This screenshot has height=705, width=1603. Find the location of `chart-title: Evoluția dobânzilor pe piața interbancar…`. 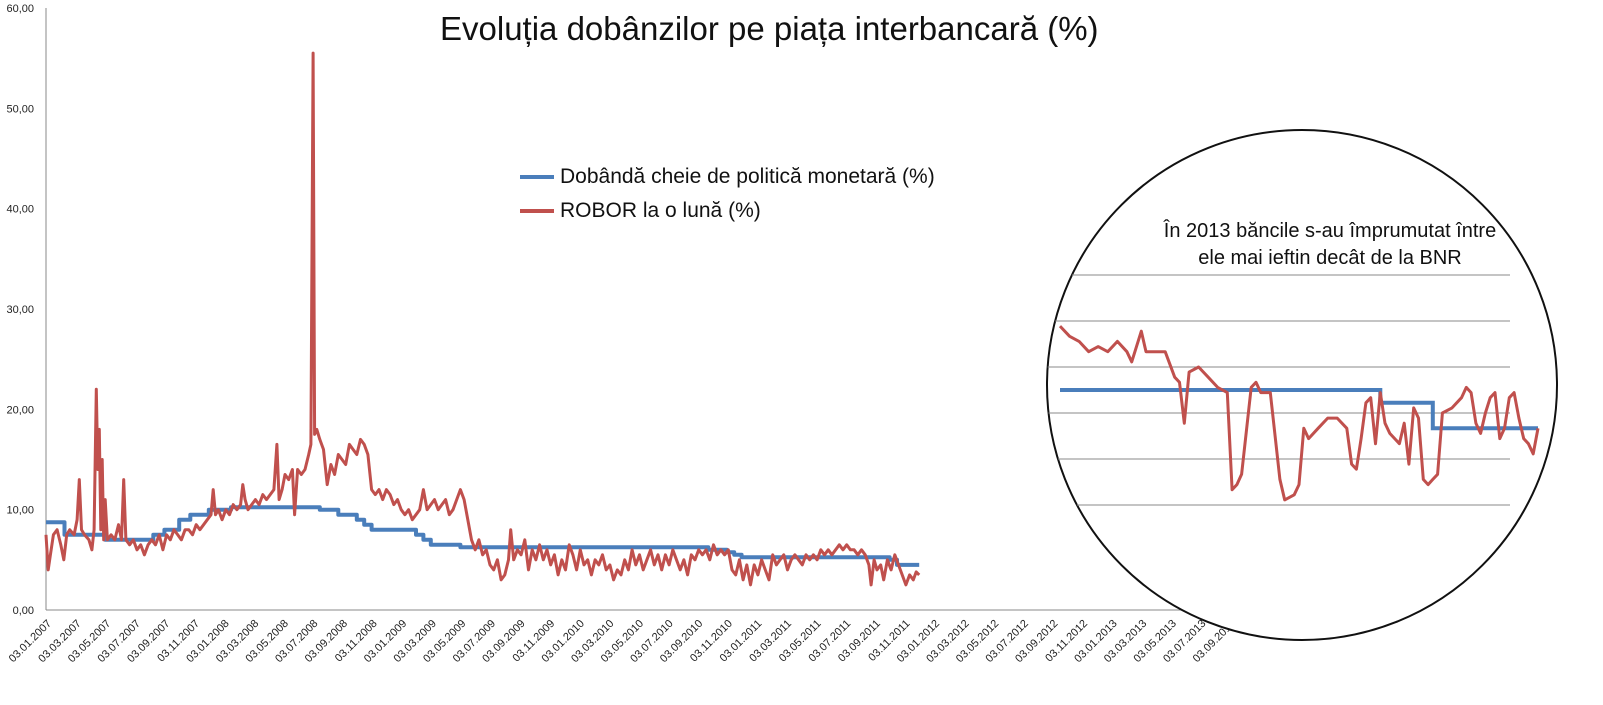

chart-title: Evoluția dobânzilor pe piața interbancar… is located at coordinates (769, 28).